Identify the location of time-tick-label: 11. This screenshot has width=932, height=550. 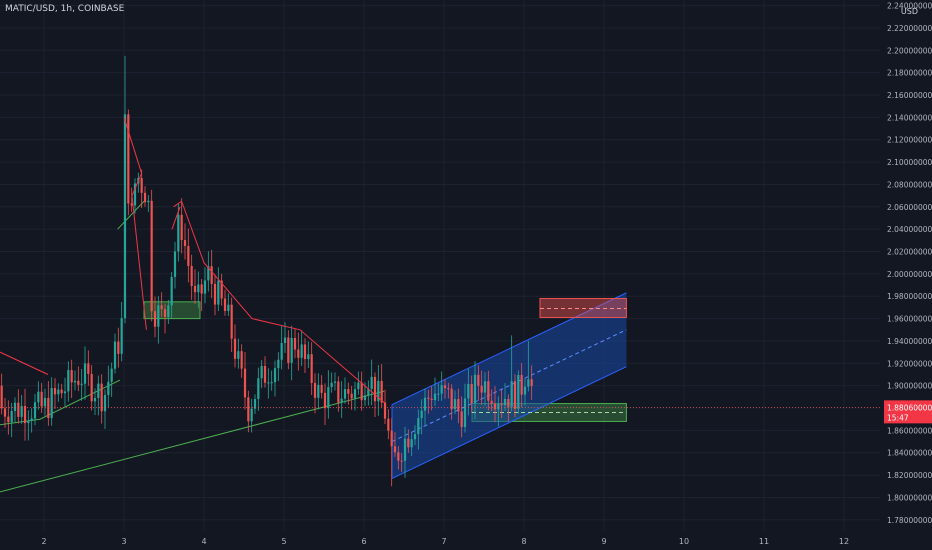
(764, 541).